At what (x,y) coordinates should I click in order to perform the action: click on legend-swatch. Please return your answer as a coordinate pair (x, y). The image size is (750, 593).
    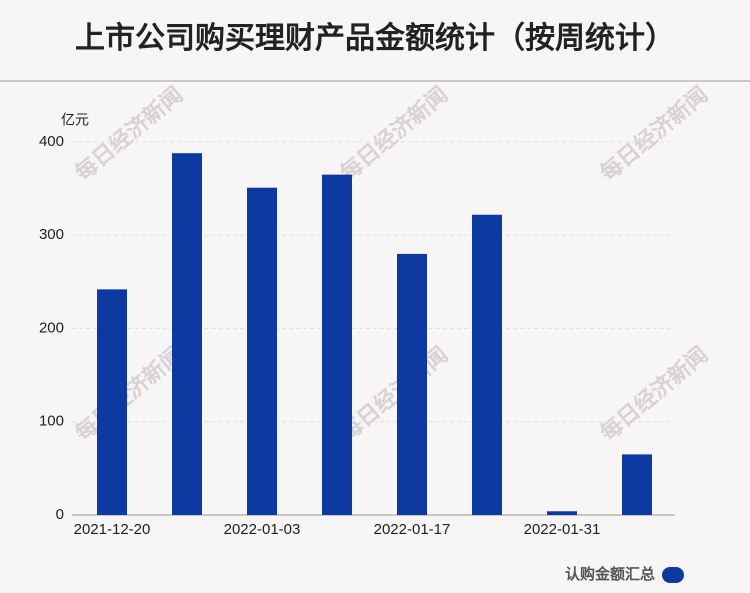
    Looking at the image, I should click on (673, 575).